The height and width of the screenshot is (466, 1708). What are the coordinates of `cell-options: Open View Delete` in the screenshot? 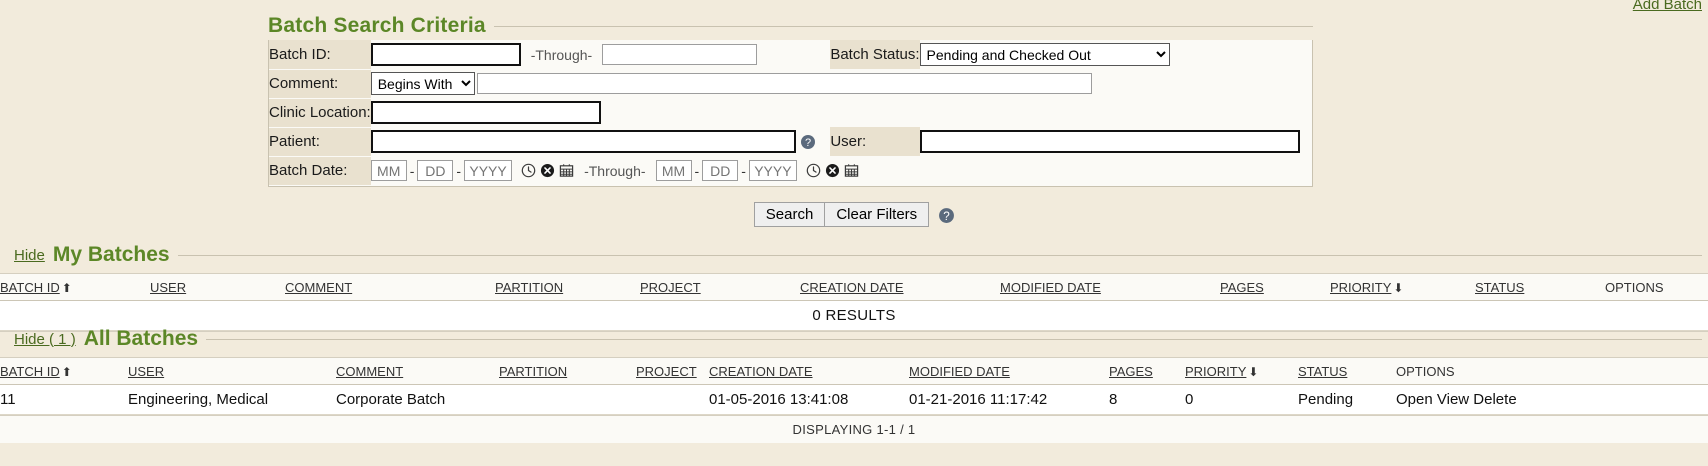 It's located at (1552, 399).